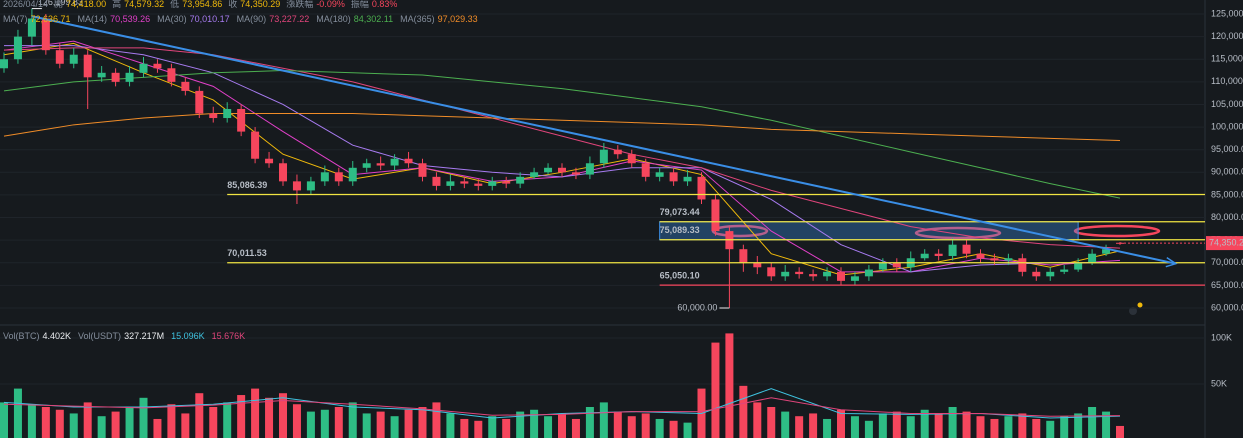 The width and height of the screenshot is (1243, 438). What do you see at coordinates (252, 19) in the screenshot?
I see `legend-name: MA(90)` at bounding box center [252, 19].